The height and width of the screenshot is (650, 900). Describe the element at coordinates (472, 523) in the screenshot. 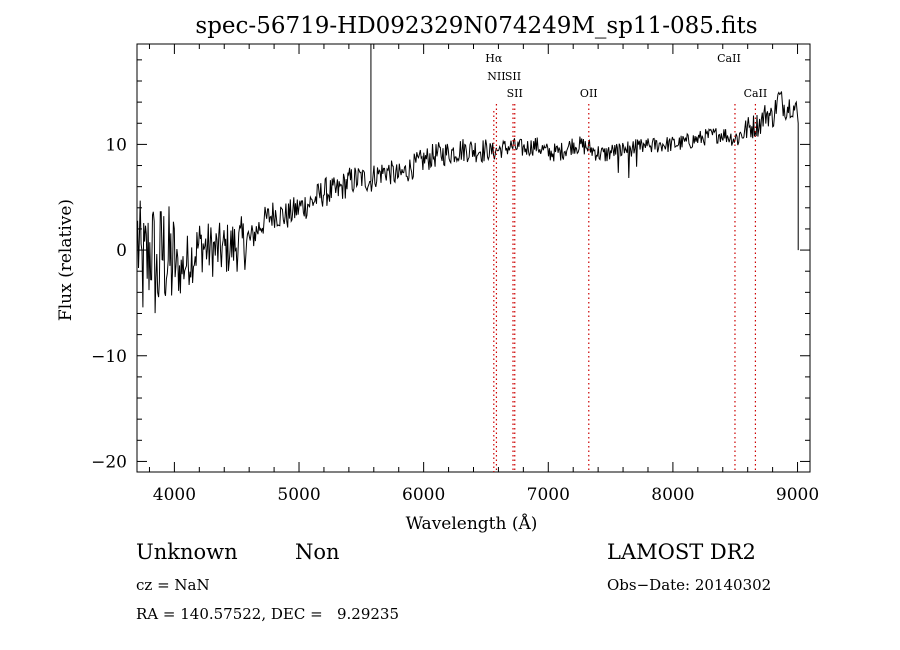

I see `x-axis-label: Wavelength (Å)` at that location.